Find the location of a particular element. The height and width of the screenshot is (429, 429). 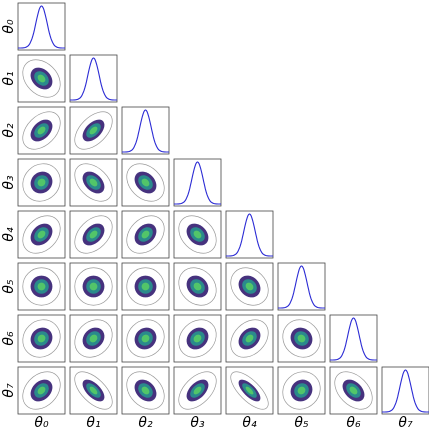

y-label: θ₆ is located at coordinates (9, 338).